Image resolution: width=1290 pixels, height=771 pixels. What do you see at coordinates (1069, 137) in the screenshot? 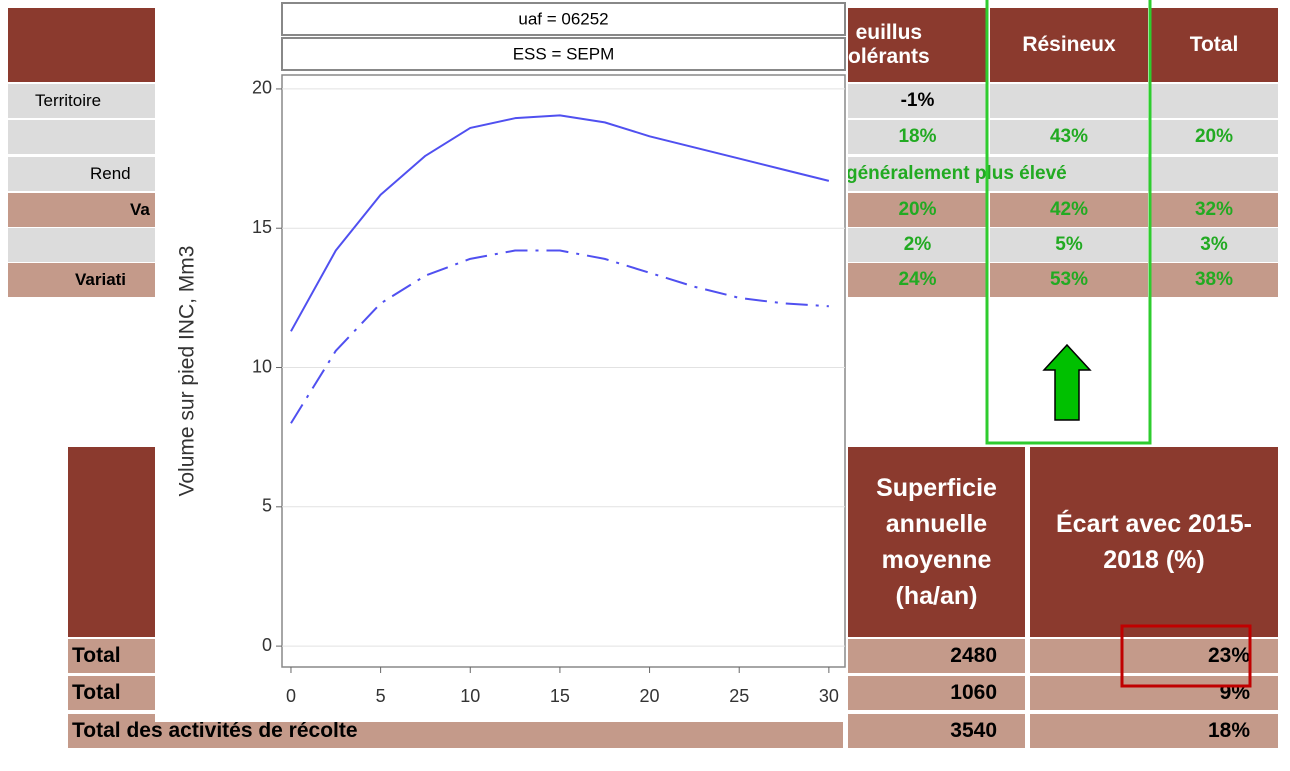
I see `value-cell: 43%` at bounding box center [1069, 137].